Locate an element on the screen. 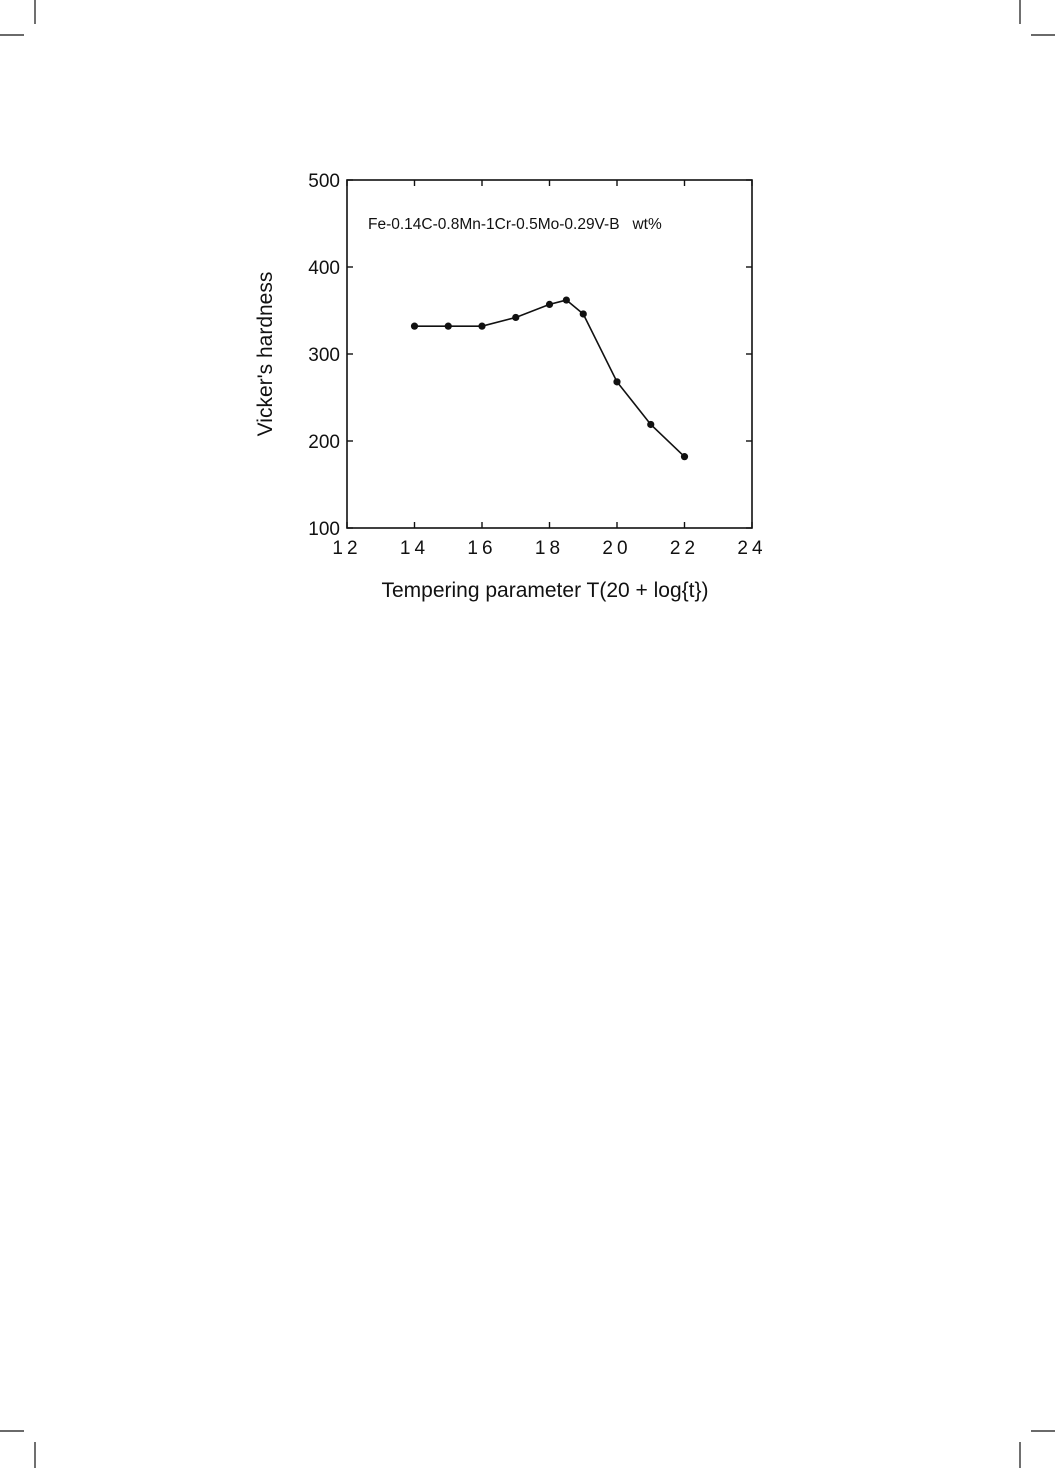 This screenshot has height=1473, width=1055. y-axis-ticks: 100 200 300 400 500 is located at coordinates (530, 355).